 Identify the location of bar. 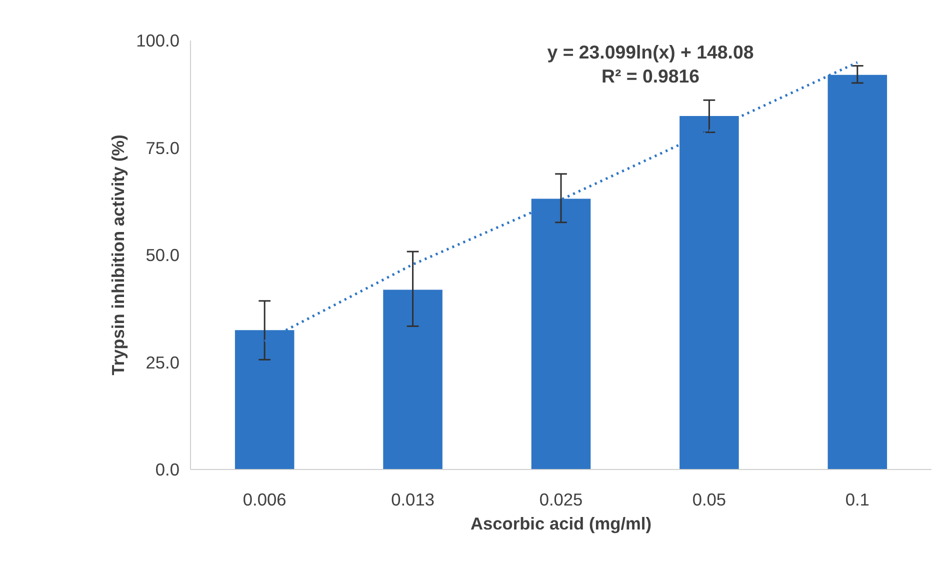
(412, 380).